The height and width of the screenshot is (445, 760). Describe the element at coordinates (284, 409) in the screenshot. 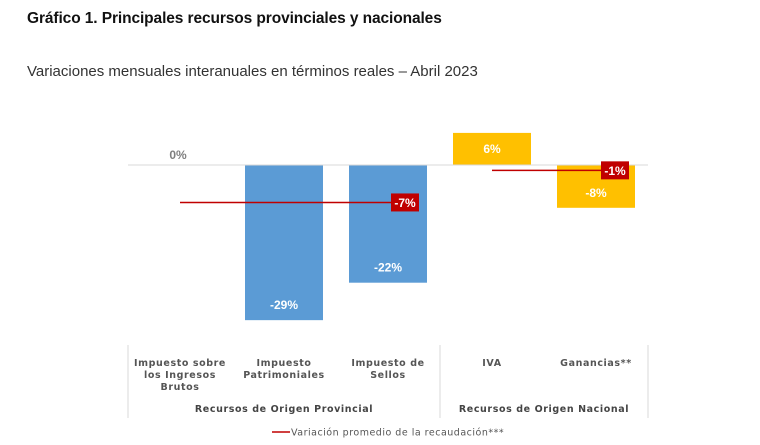

I see `group-label-provincial: Recursos de Origen Provincial` at that location.